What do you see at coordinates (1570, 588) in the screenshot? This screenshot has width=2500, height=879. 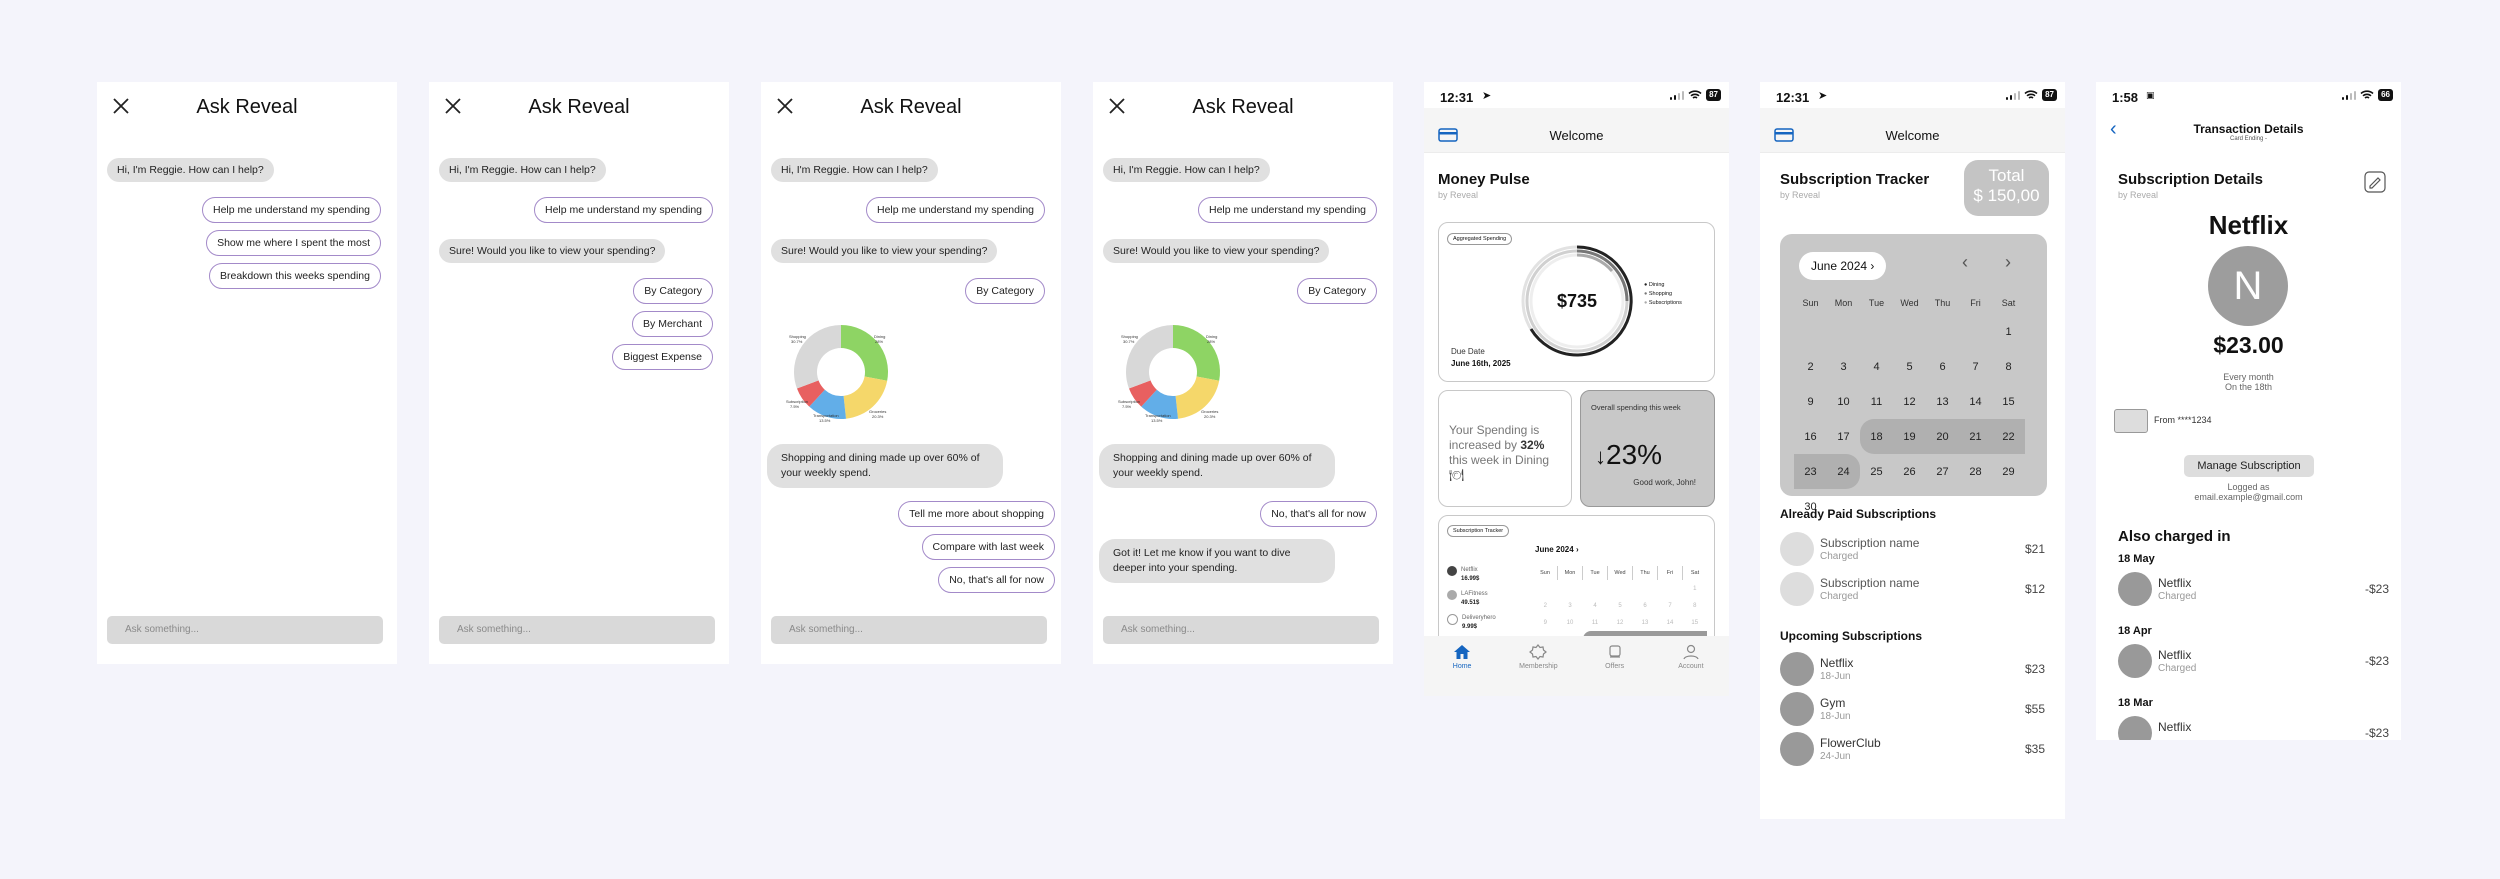 I see `calendar-empty` at bounding box center [1570, 588].